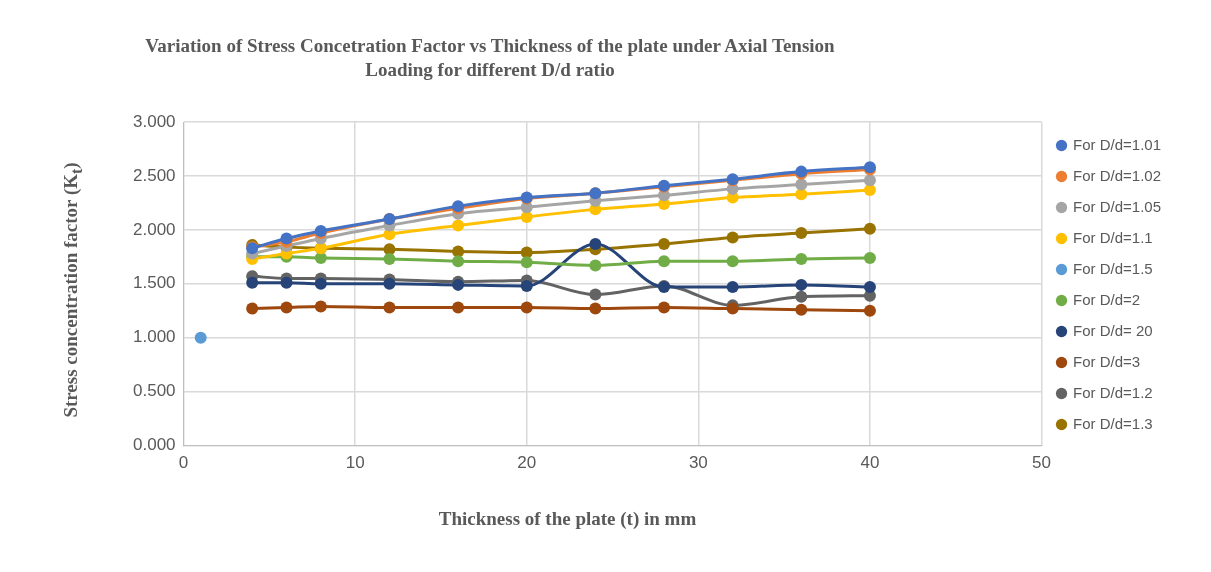  Describe the element at coordinates (1107, 299) in the screenshot. I see `legend-label: For D/d=2` at that location.